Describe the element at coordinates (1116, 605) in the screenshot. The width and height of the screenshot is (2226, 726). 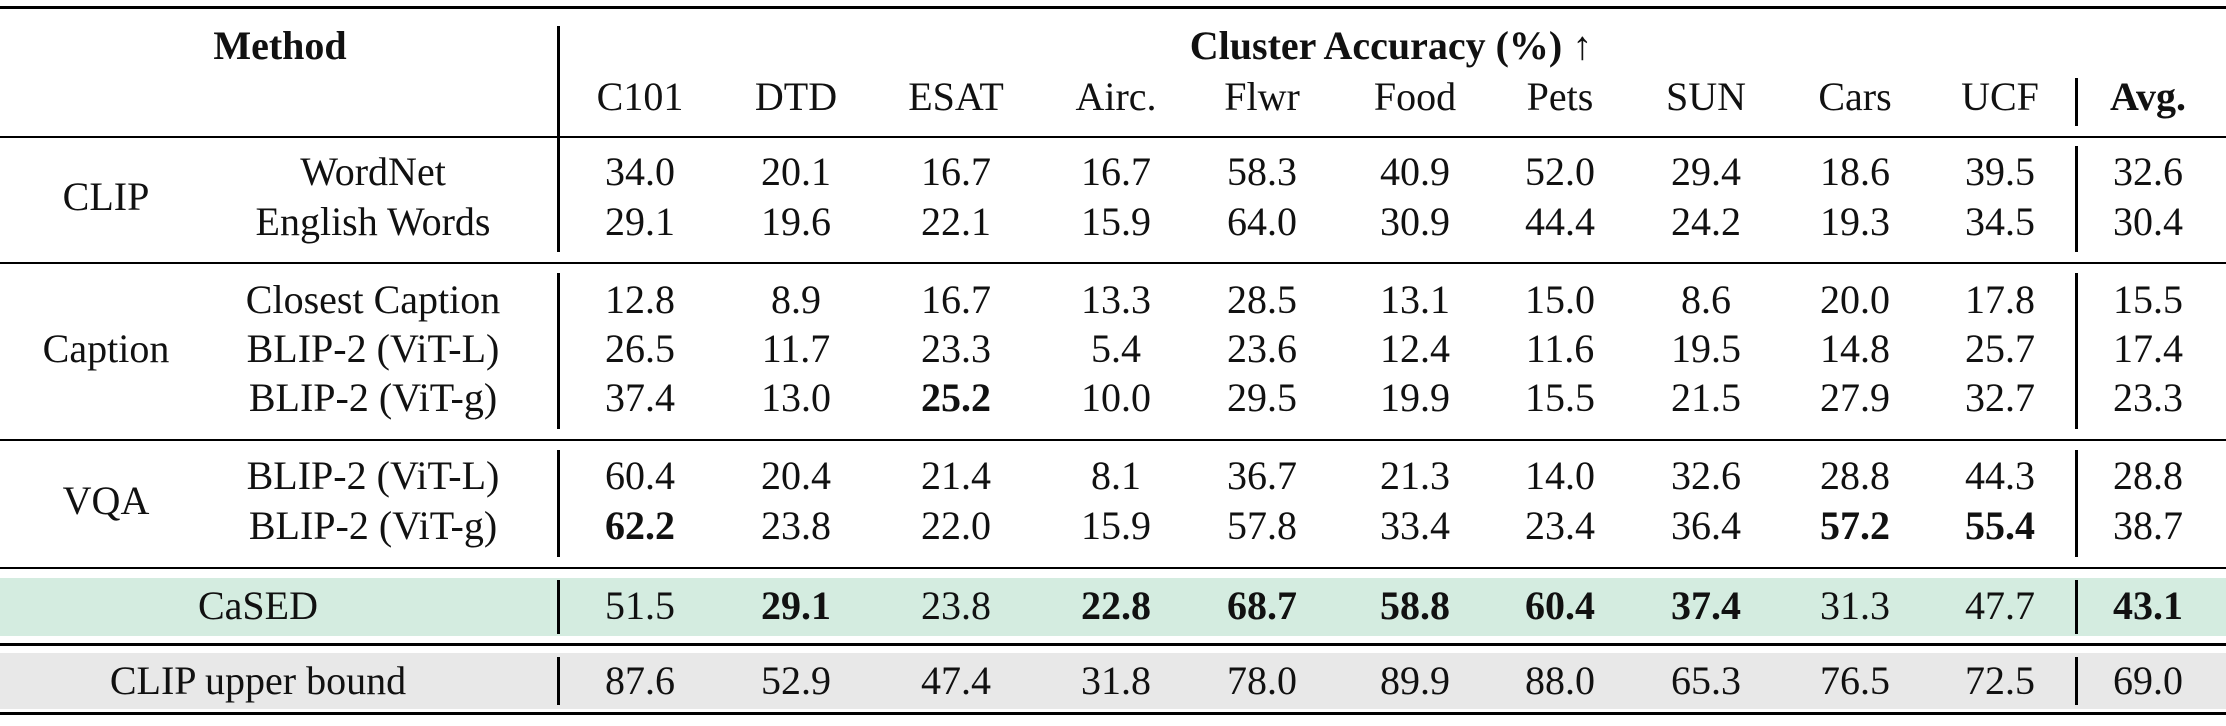
I see `table-cell: 22.8` at that location.